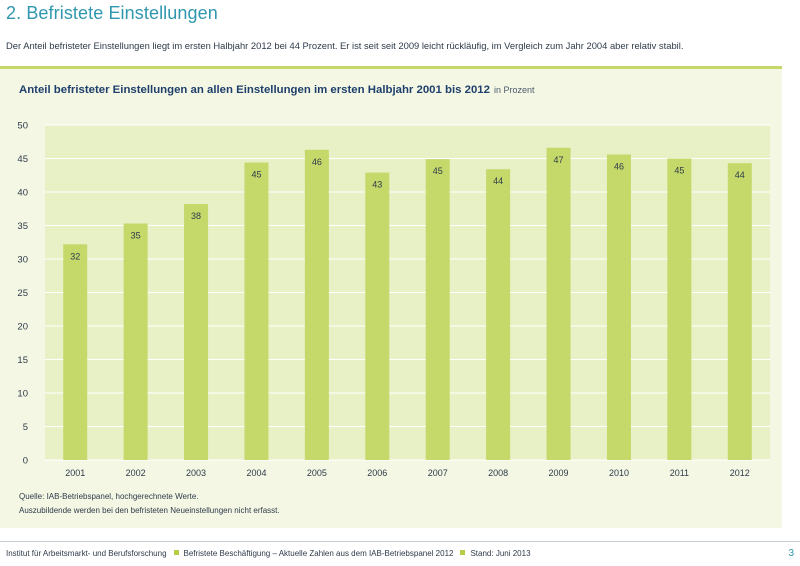 This screenshot has width=800, height=566. What do you see at coordinates (75, 473) in the screenshot?
I see `x-tick-label: 2001` at bounding box center [75, 473].